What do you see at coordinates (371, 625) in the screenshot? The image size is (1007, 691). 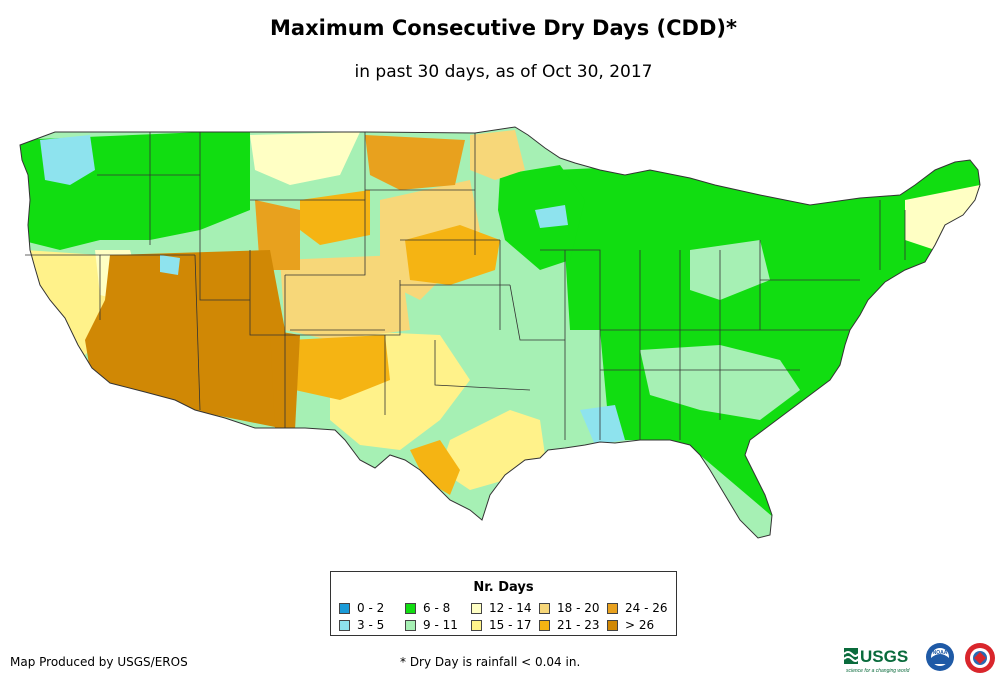 I see `legend-label: 3 - 5` at bounding box center [371, 625].